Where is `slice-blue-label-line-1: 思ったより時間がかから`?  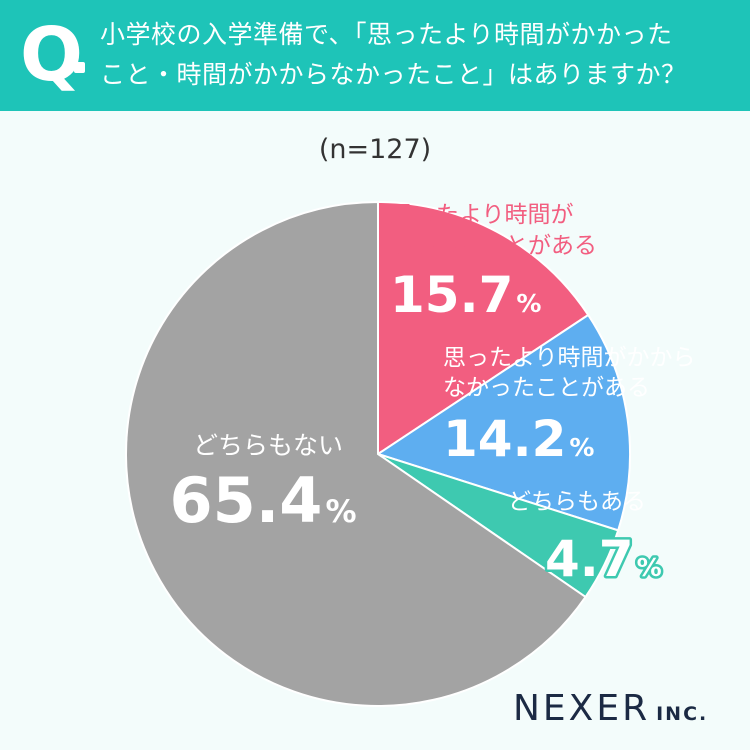
slice-blue-label-line-1: 思ったより時間がかから is located at coordinates (569, 358).